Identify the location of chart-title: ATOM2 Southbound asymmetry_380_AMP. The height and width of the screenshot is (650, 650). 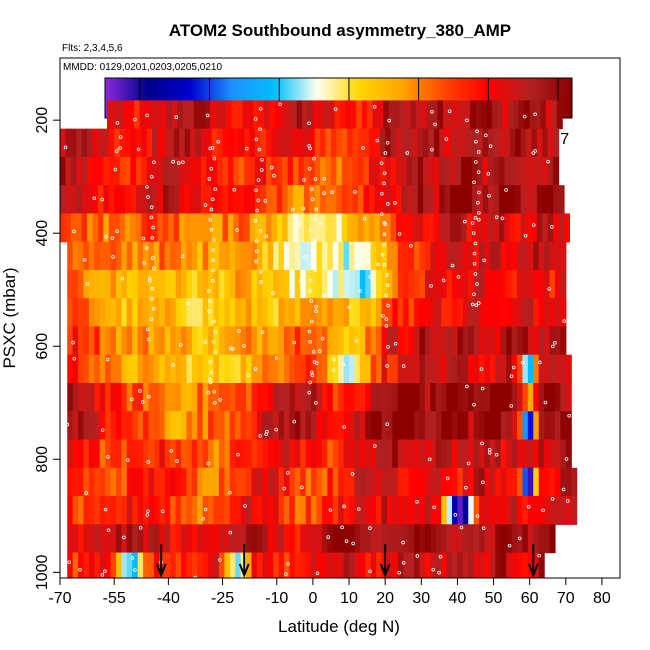
(340, 30).